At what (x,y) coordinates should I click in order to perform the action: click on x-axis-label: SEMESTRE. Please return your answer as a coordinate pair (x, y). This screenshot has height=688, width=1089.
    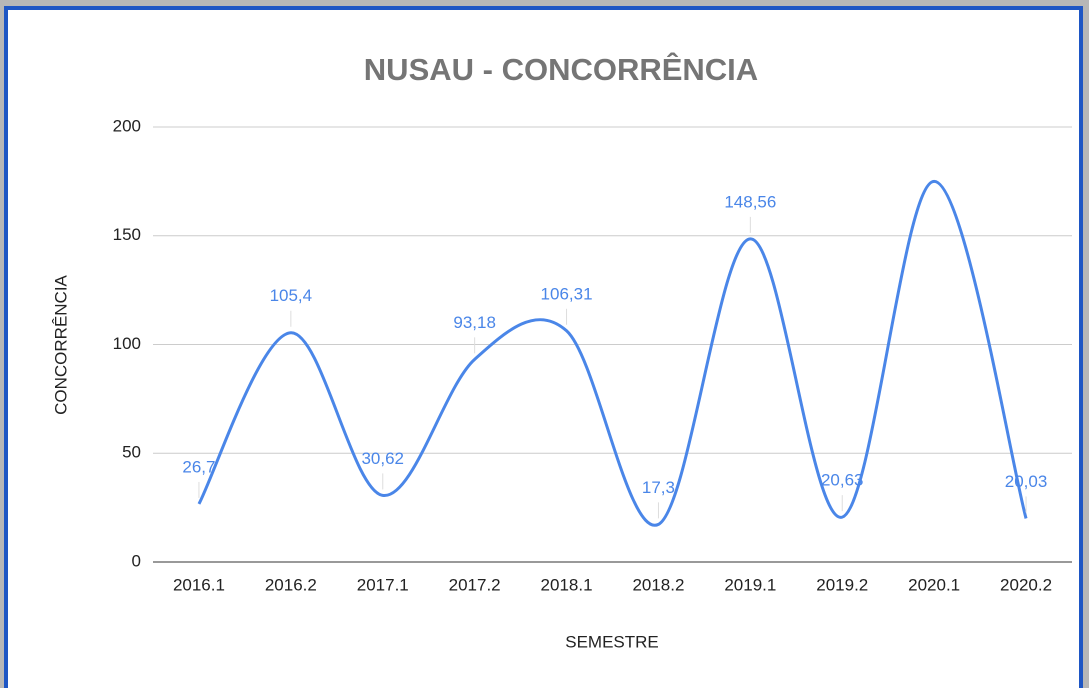
    Looking at the image, I should click on (612, 641).